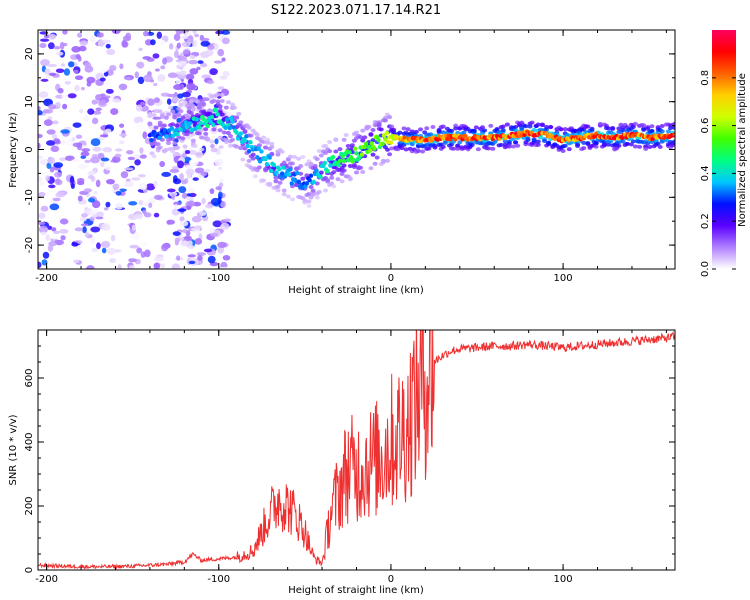 The image size is (750, 600). I want to click on snr-y-label: SNR (10 * v/v), so click(13, 449).